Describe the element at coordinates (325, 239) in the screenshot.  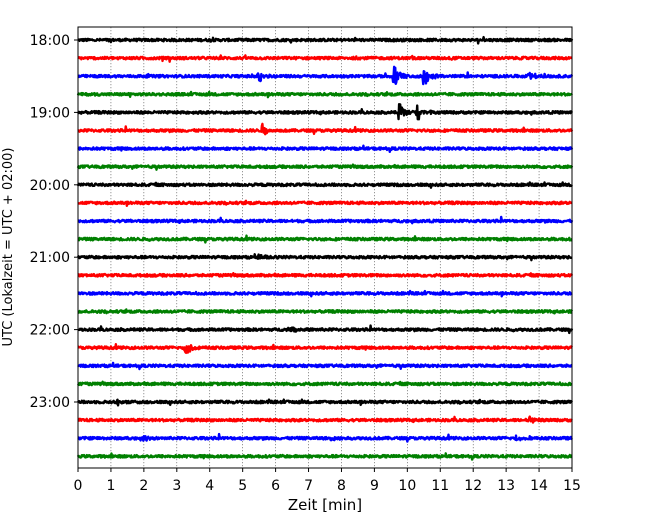
I see `trace-20:45` at that location.